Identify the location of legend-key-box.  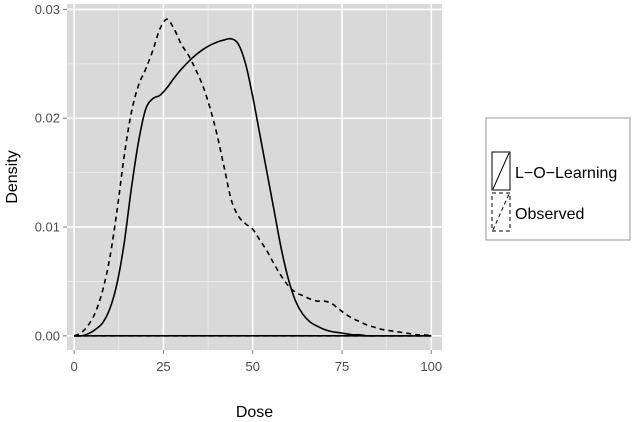
(501, 212).